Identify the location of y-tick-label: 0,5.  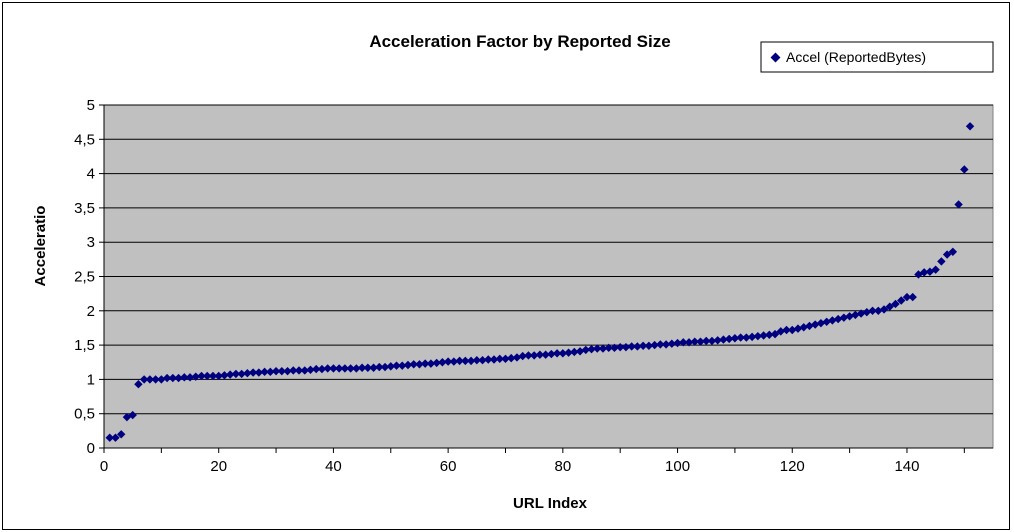
(84, 414).